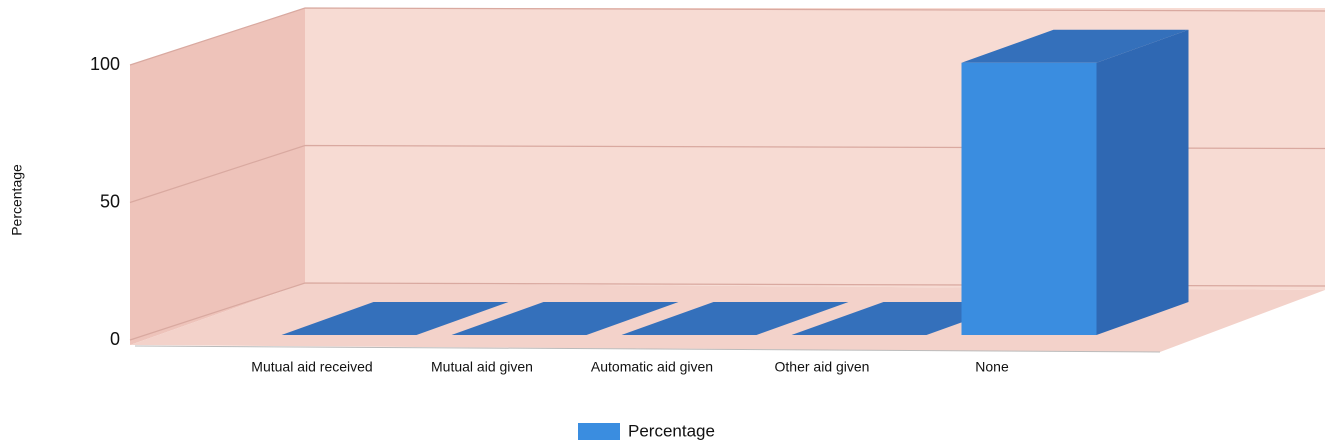 The image size is (1325, 446). I want to click on x-tick-label: Other aid given, so click(822, 367).